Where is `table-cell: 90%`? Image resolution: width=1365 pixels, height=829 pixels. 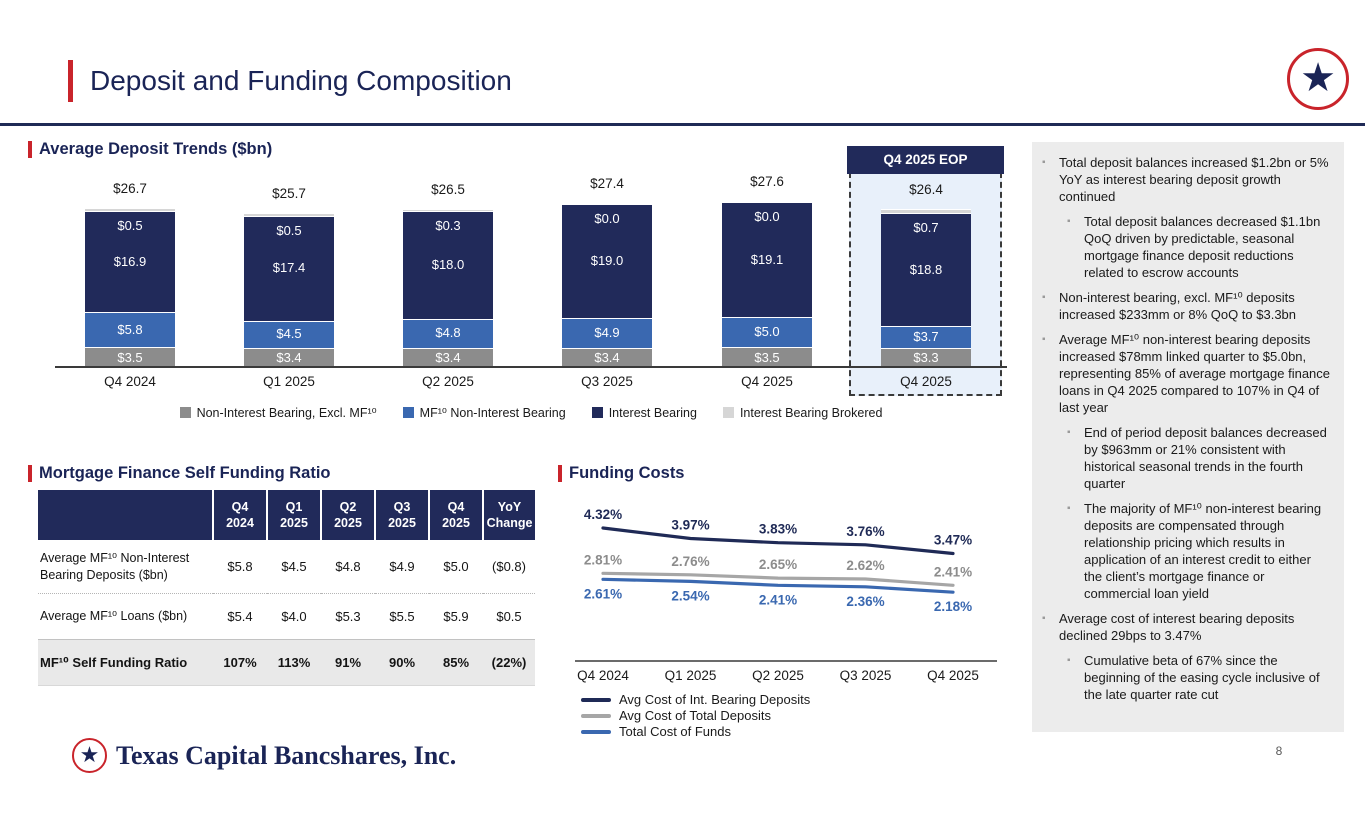 table-cell: 90% is located at coordinates (402, 662).